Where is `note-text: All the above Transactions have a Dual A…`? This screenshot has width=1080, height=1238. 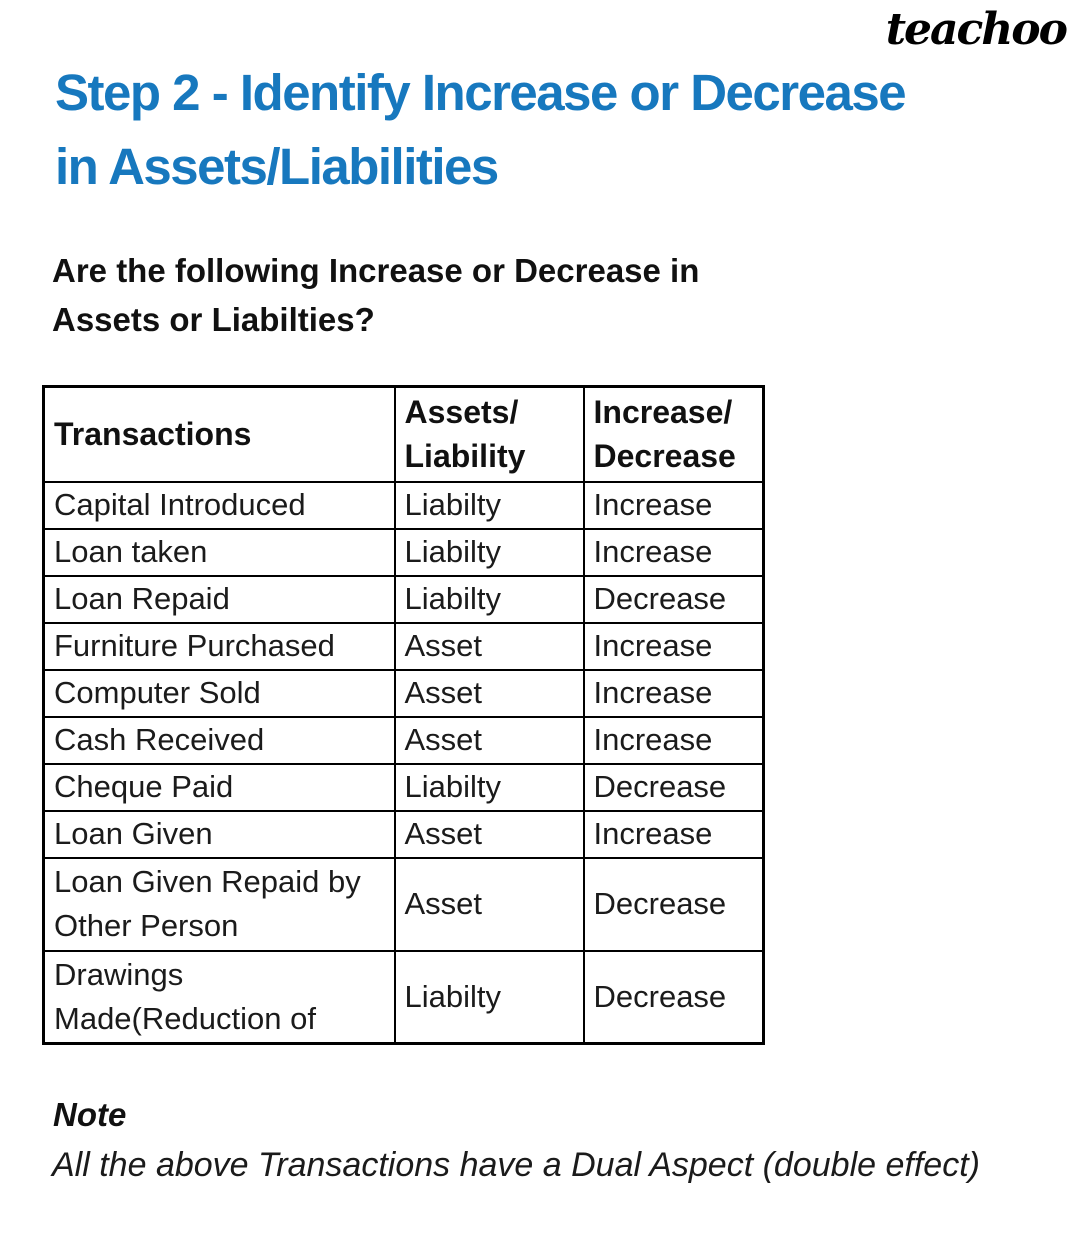 note-text: All the above Transactions have a Dual A… is located at coordinates (516, 1165).